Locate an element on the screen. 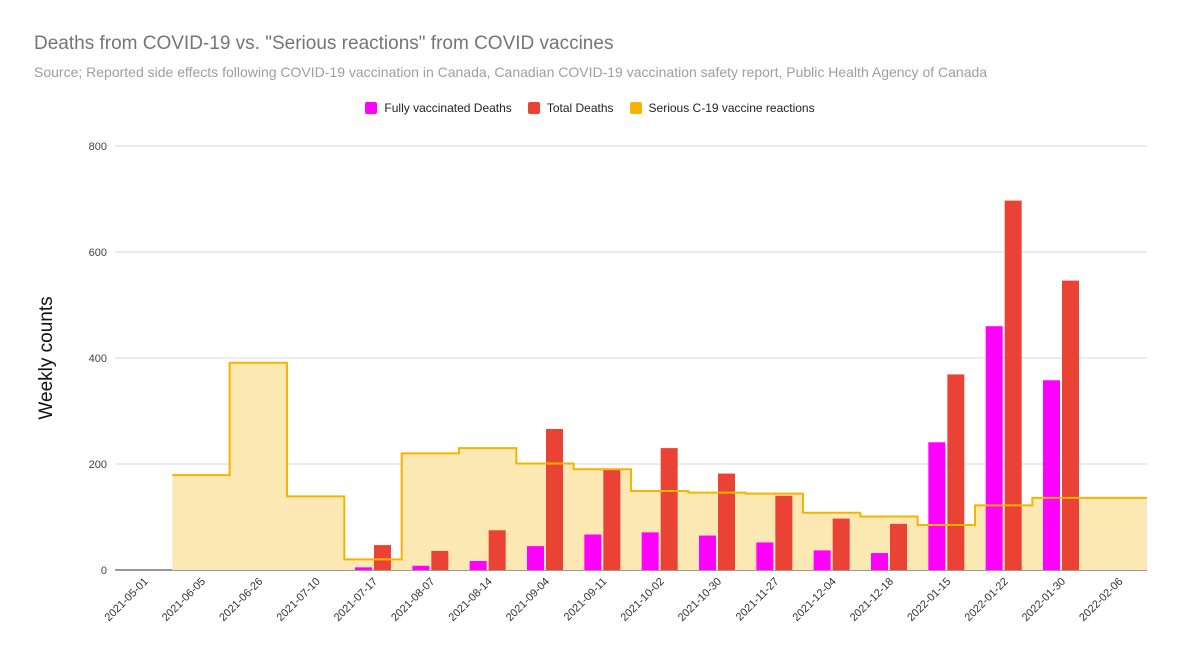 The image size is (1180, 659). legend-label-fully-vaccinated: Fully vaccinated Deaths is located at coordinates (448, 108).